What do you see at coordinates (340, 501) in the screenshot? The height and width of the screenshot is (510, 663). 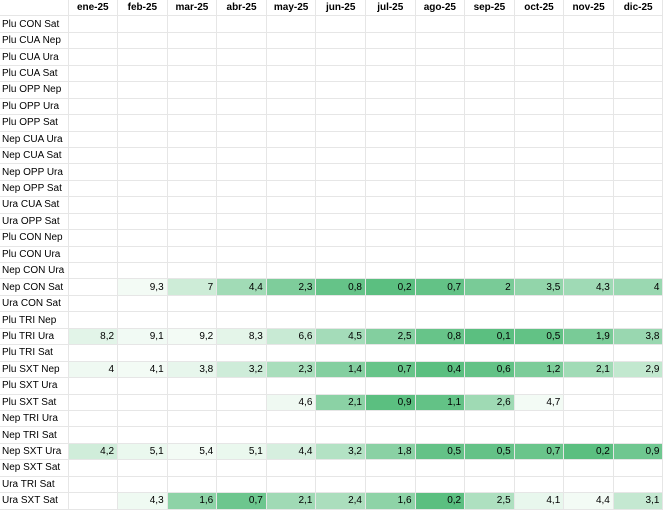 I see `value-cell: 2,4` at bounding box center [340, 501].